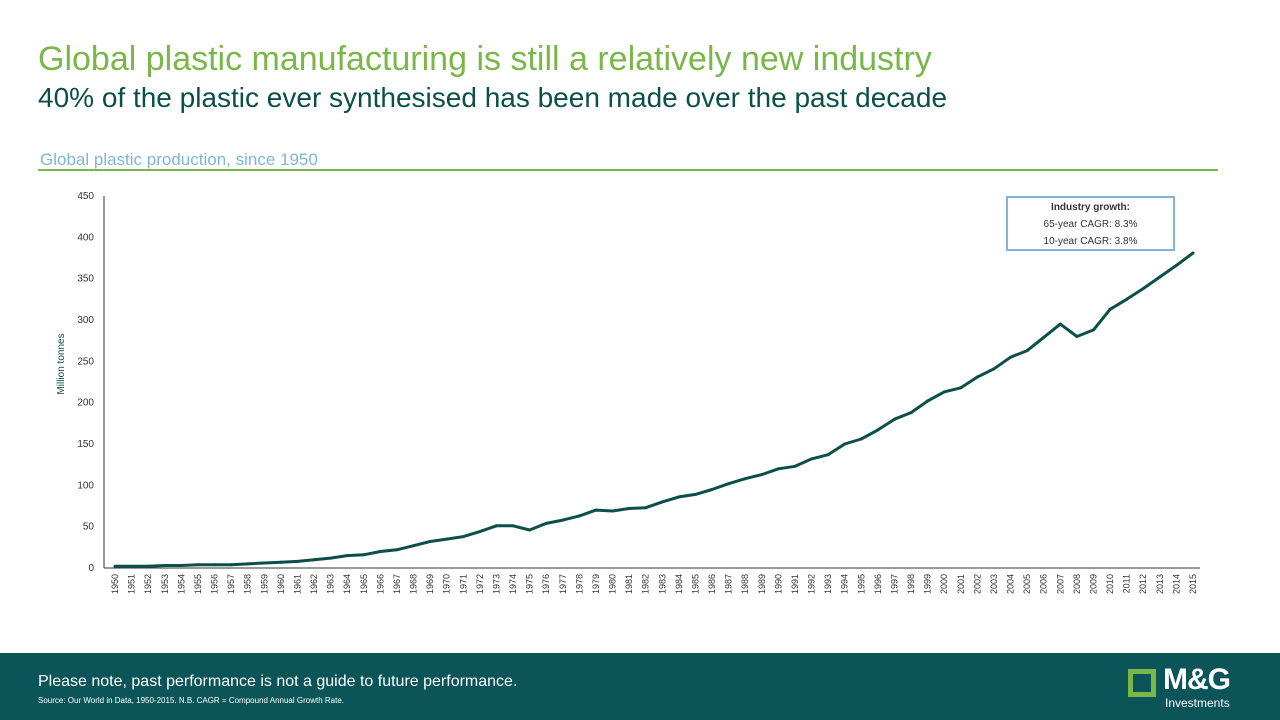 This screenshot has height=720, width=1280. I want to click on mg-logo-square-icon, so click(1142, 683).